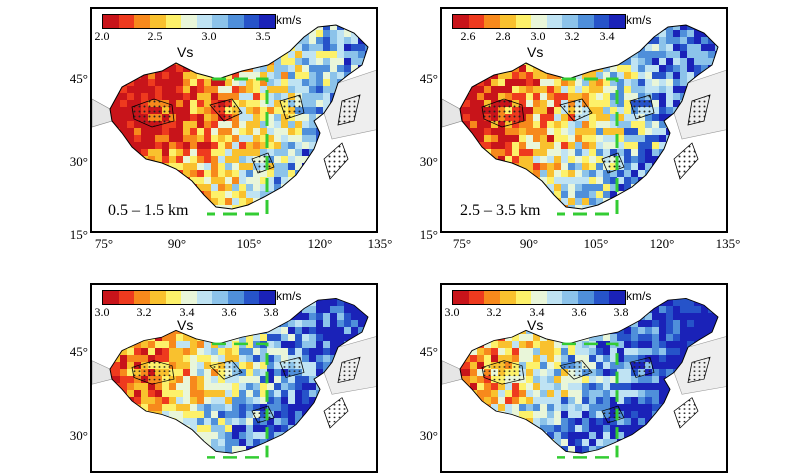 This screenshot has height=473, width=808. What do you see at coordinates (102, 36) in the screenshot?
I see `colorbar-tick: 2.0` at bounding box center [102, 36].